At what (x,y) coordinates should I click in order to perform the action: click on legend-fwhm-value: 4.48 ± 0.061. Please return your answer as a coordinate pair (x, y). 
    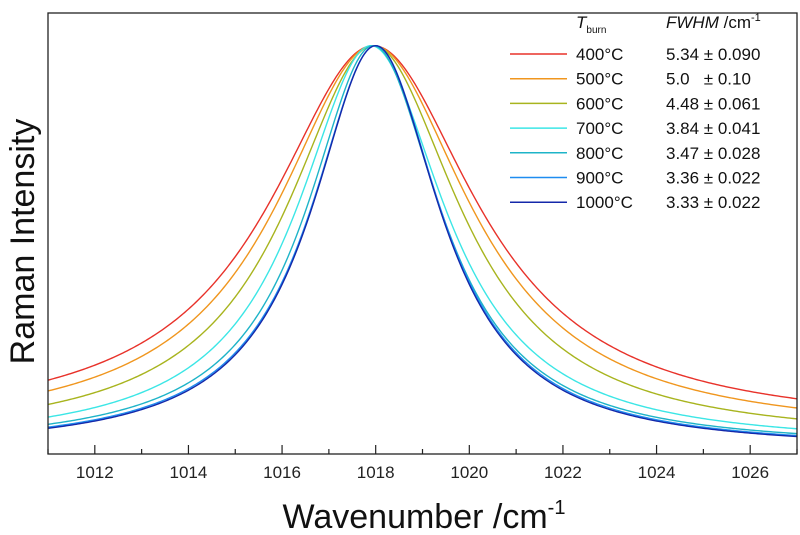
    Looking at the image, I should click on (713, 103).